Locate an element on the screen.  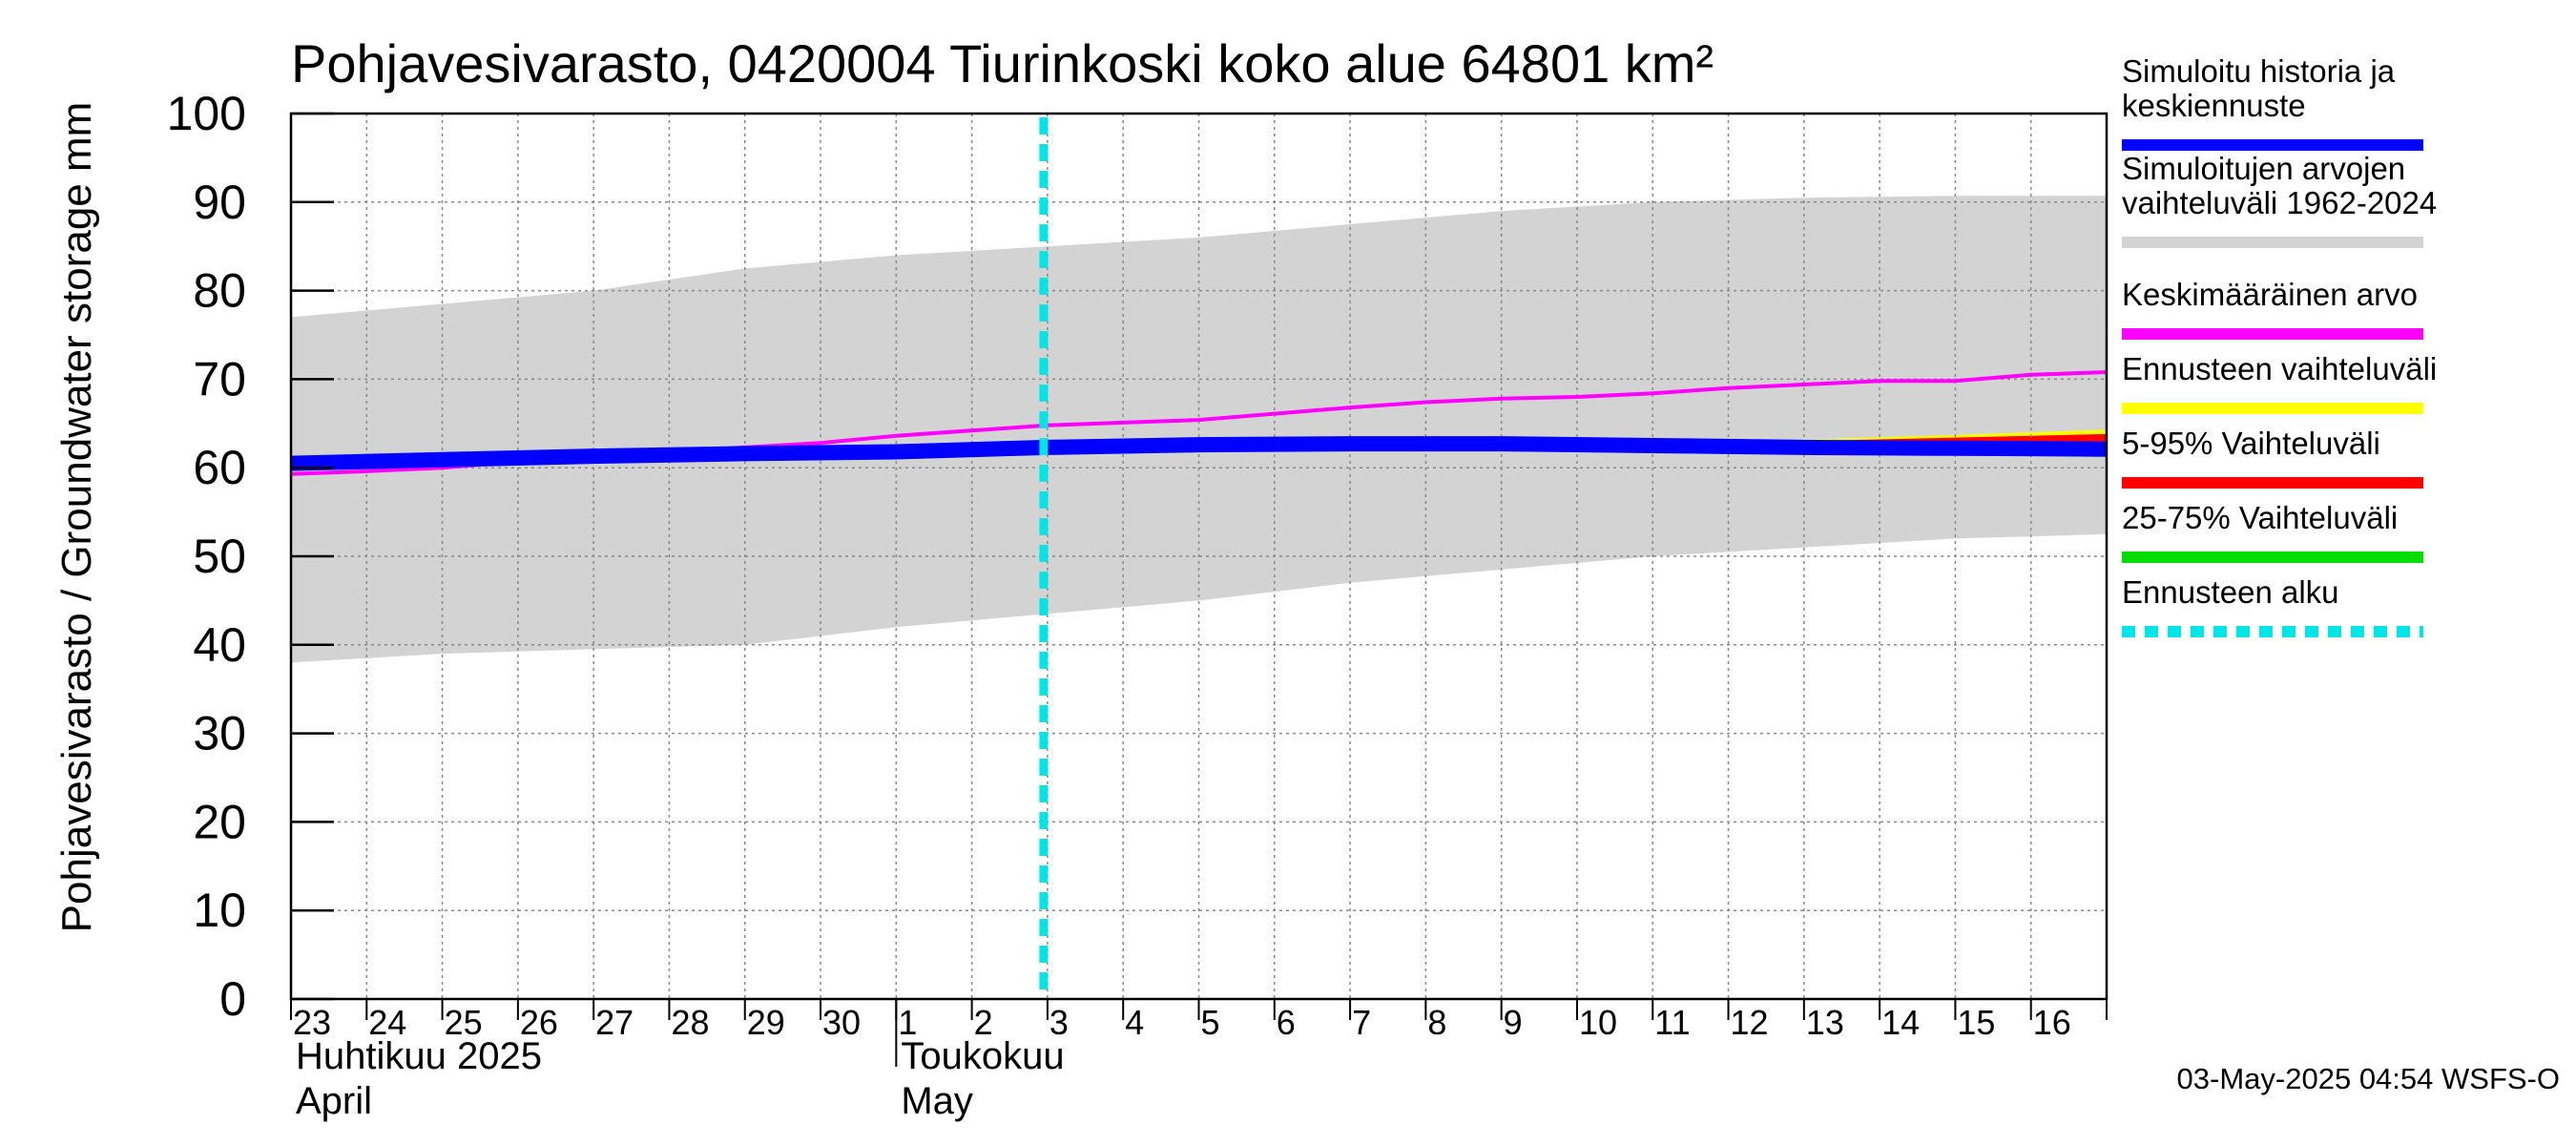
legend-label-3-0: Ennusteen vaihteluväli is located at coordinates (2279, 368).